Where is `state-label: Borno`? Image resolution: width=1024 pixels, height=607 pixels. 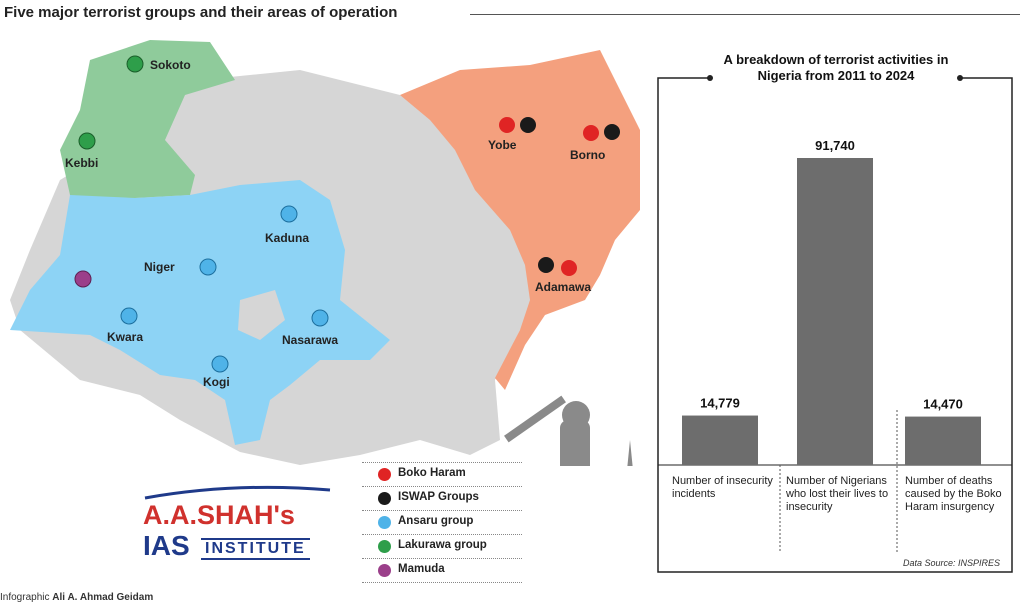
state-label: Borno is located at coordinates (587, 155).